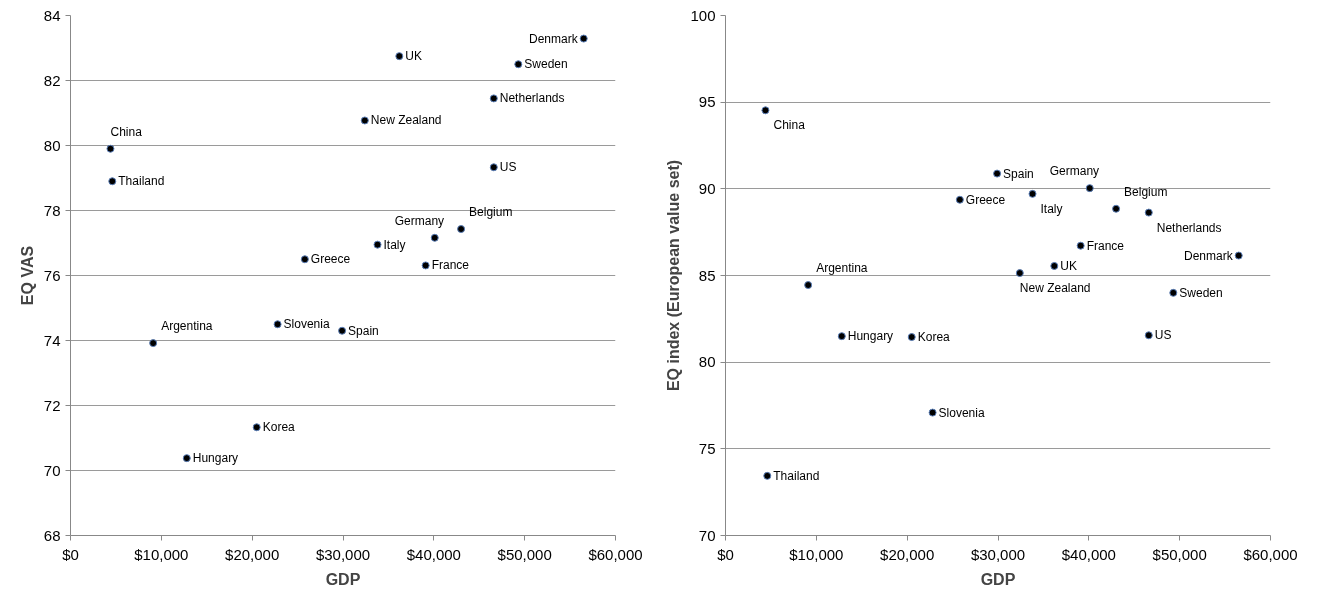 The width and height of the screenshot is (1320, 593). Describe the element at coordinates (707, 275) in the screenshot. I see `y-tick-label: 85` at that location.